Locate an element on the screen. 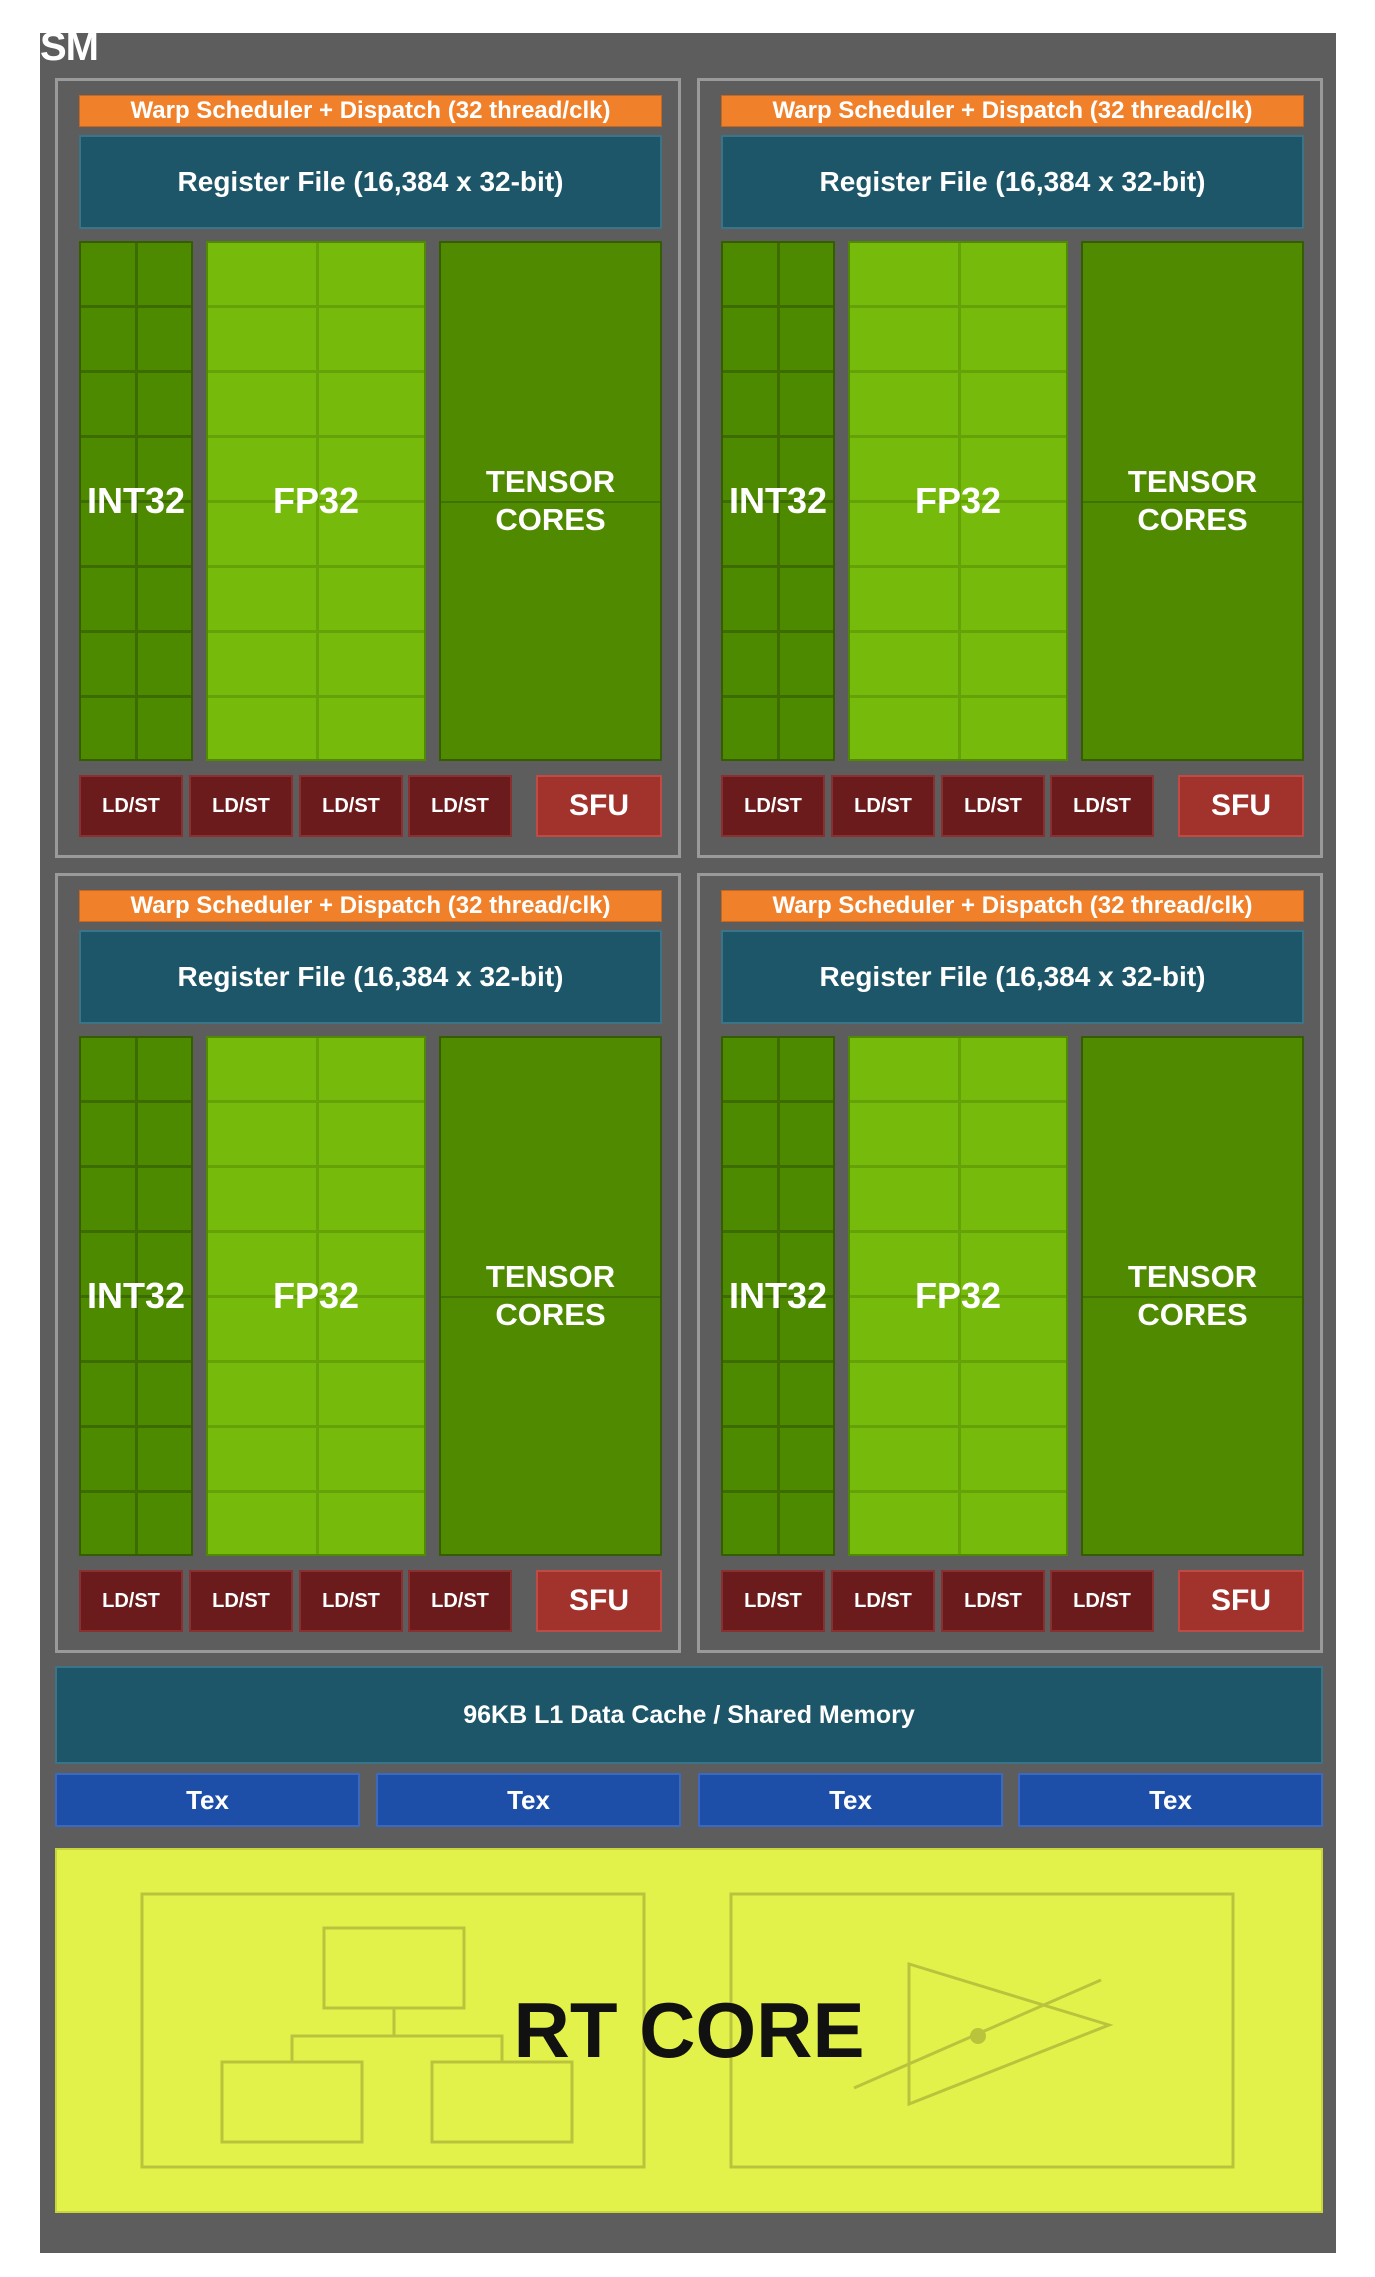 The image size is (1375, 2277). bvh-left-node is located at coordinates (292, 2102).